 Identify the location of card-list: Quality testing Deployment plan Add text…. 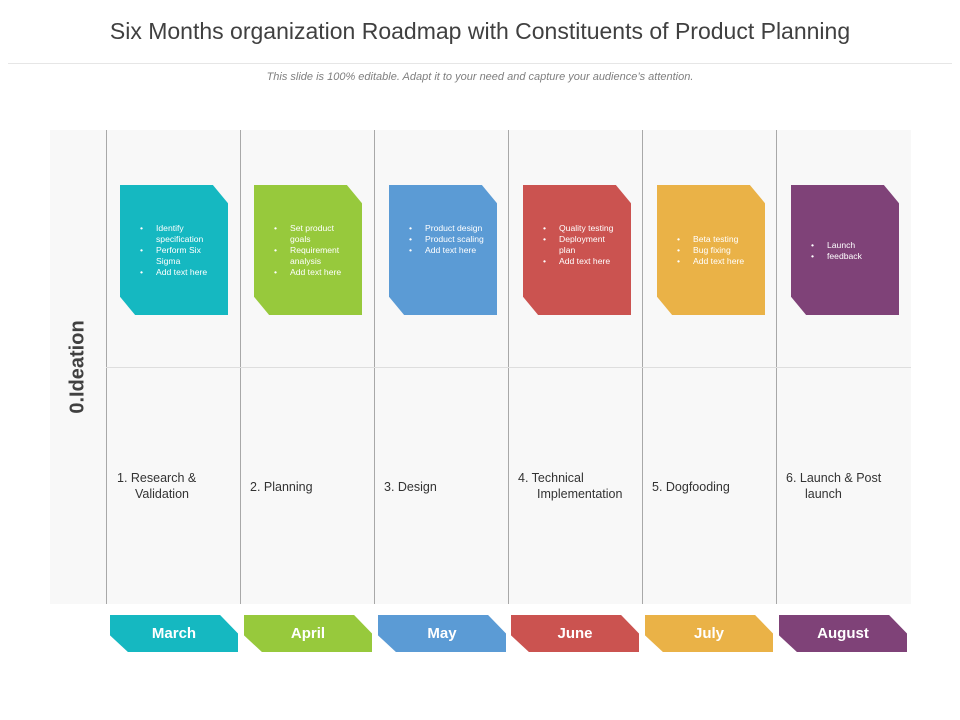
(581, 245).